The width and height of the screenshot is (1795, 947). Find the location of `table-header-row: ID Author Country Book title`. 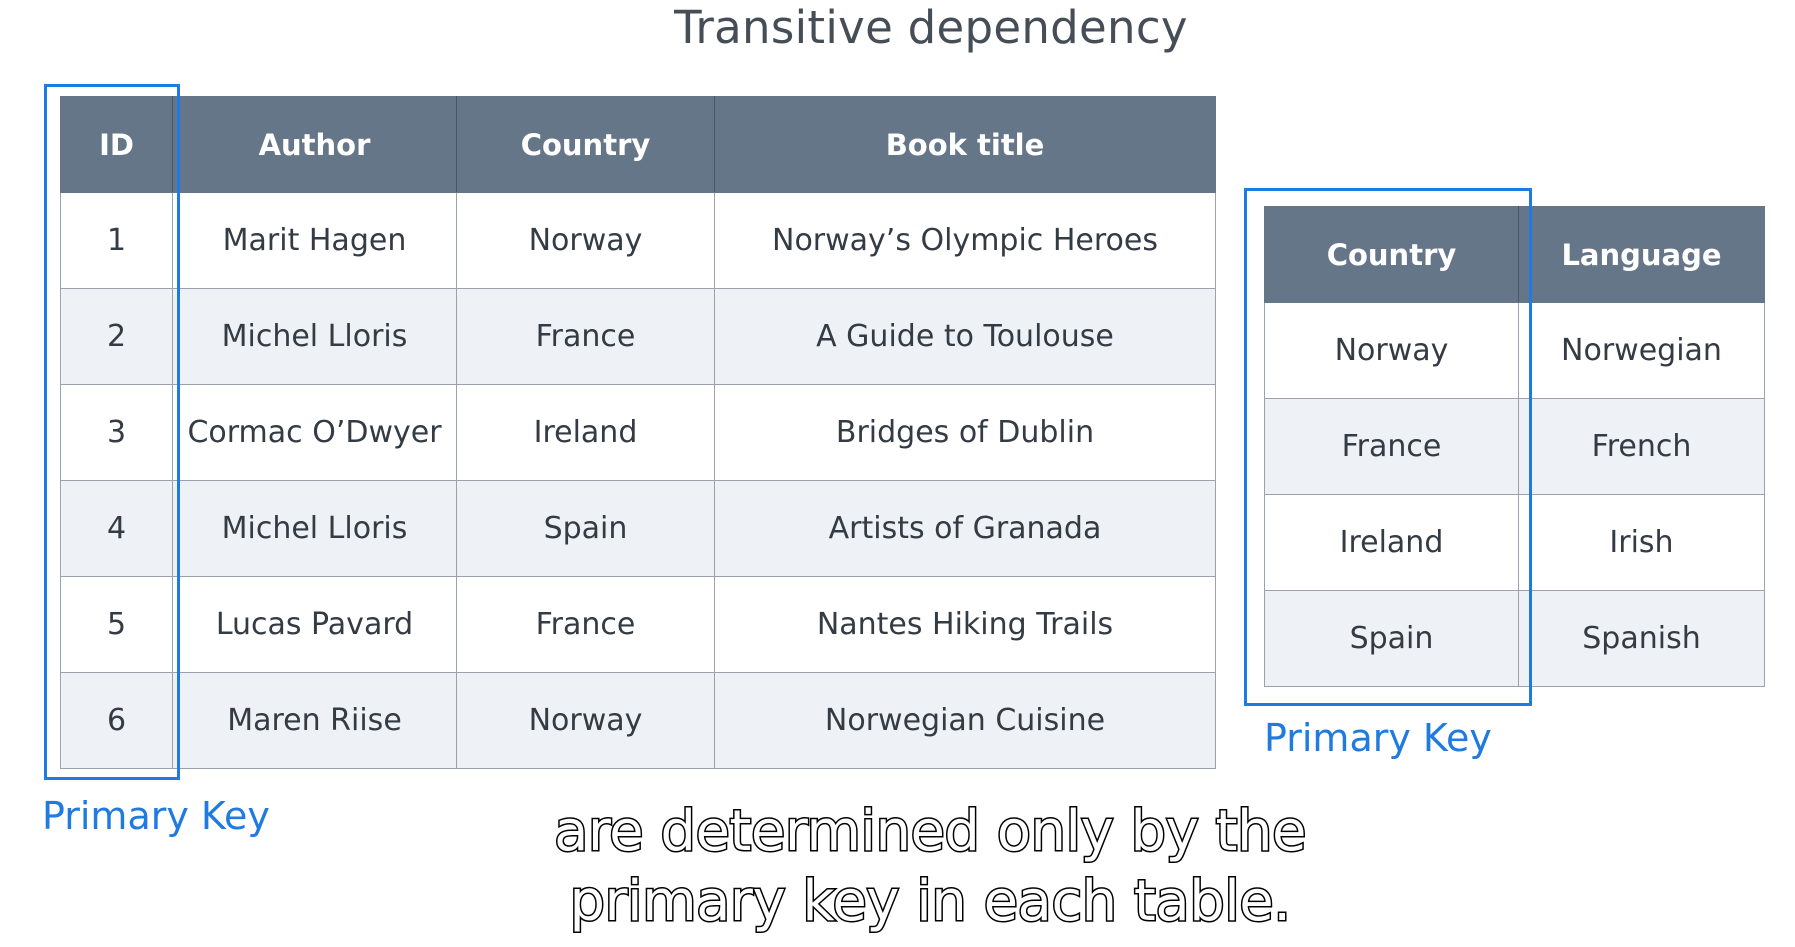

table-header-row: ID Author Country Book title is located at coordinates (638, 144).